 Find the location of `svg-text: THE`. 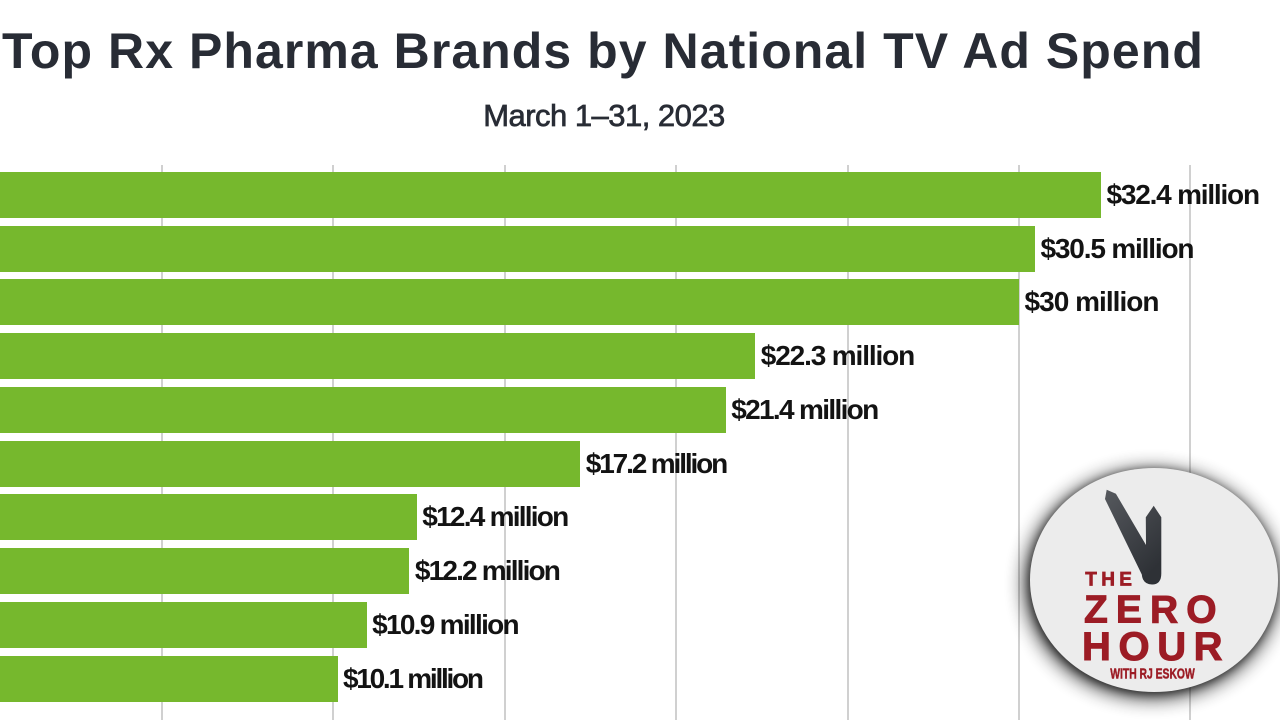

svg-text: THE is located at coordinates (1110, 579).